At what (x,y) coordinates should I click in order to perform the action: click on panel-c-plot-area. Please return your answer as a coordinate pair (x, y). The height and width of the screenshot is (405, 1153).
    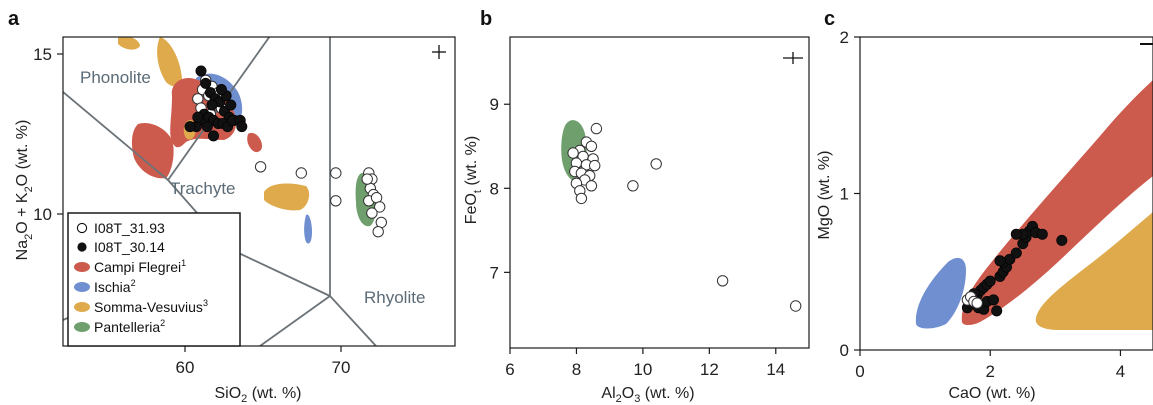
    Looking at the image, I should click on (1034, 205).